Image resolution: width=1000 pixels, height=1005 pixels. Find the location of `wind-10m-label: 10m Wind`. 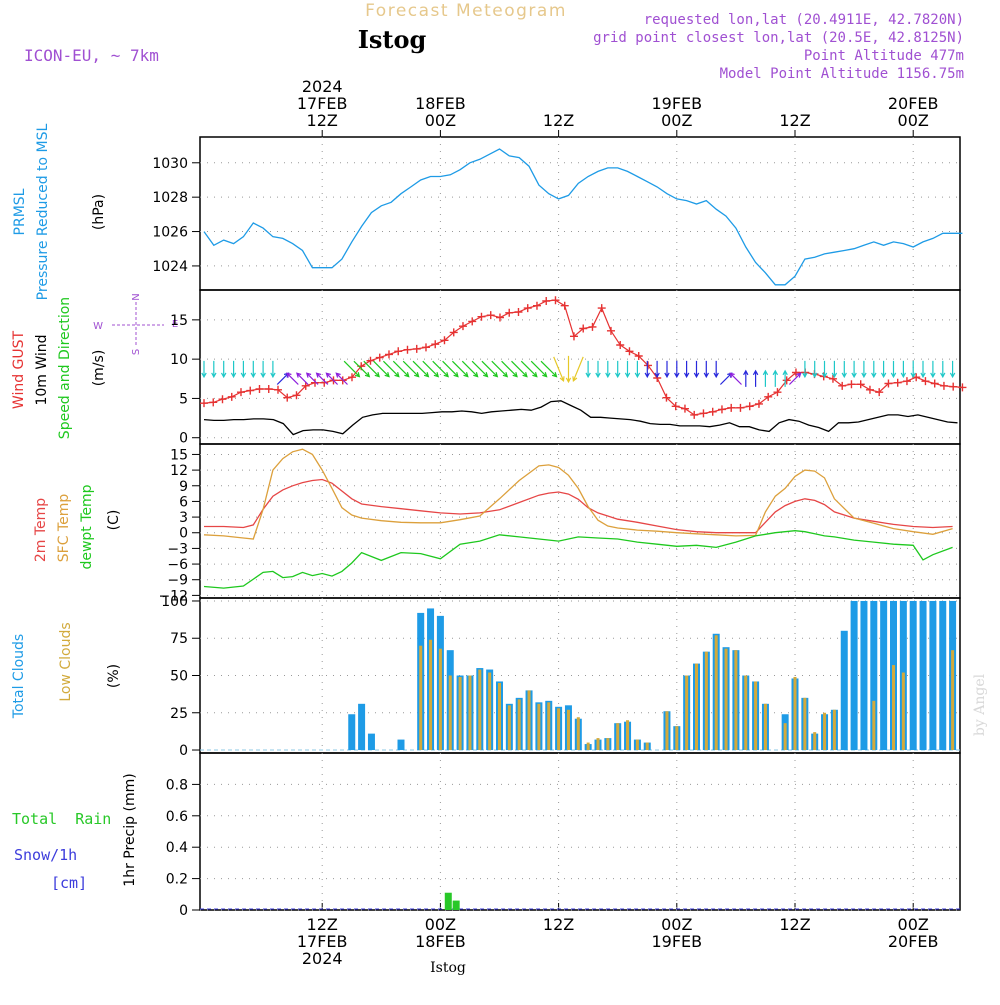

wind-10m-label: 10m Wind is located at coordinates (42, 369).